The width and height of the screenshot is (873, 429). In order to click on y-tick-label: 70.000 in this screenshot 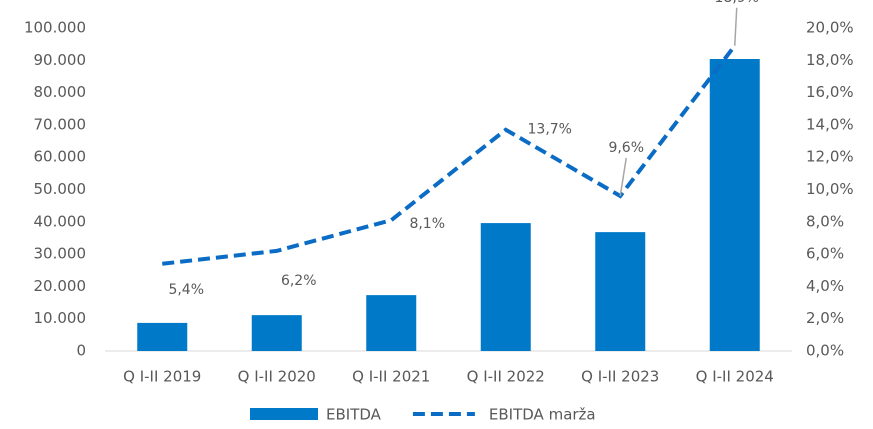, I will do `click(60, 124)`.